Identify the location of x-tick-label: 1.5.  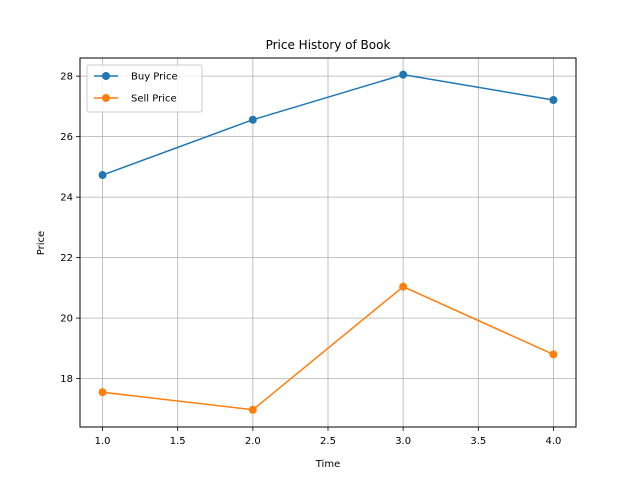
(178, 441).